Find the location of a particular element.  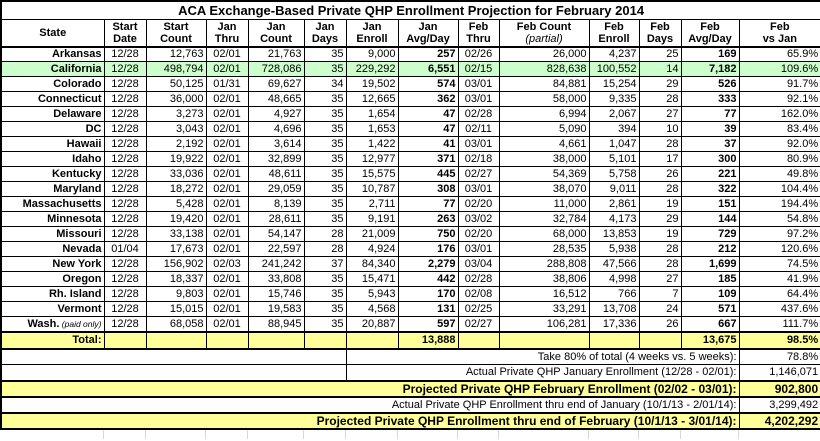

header-cell-feb_enroll: Feb Enroll is located at coordinates (614, 33).